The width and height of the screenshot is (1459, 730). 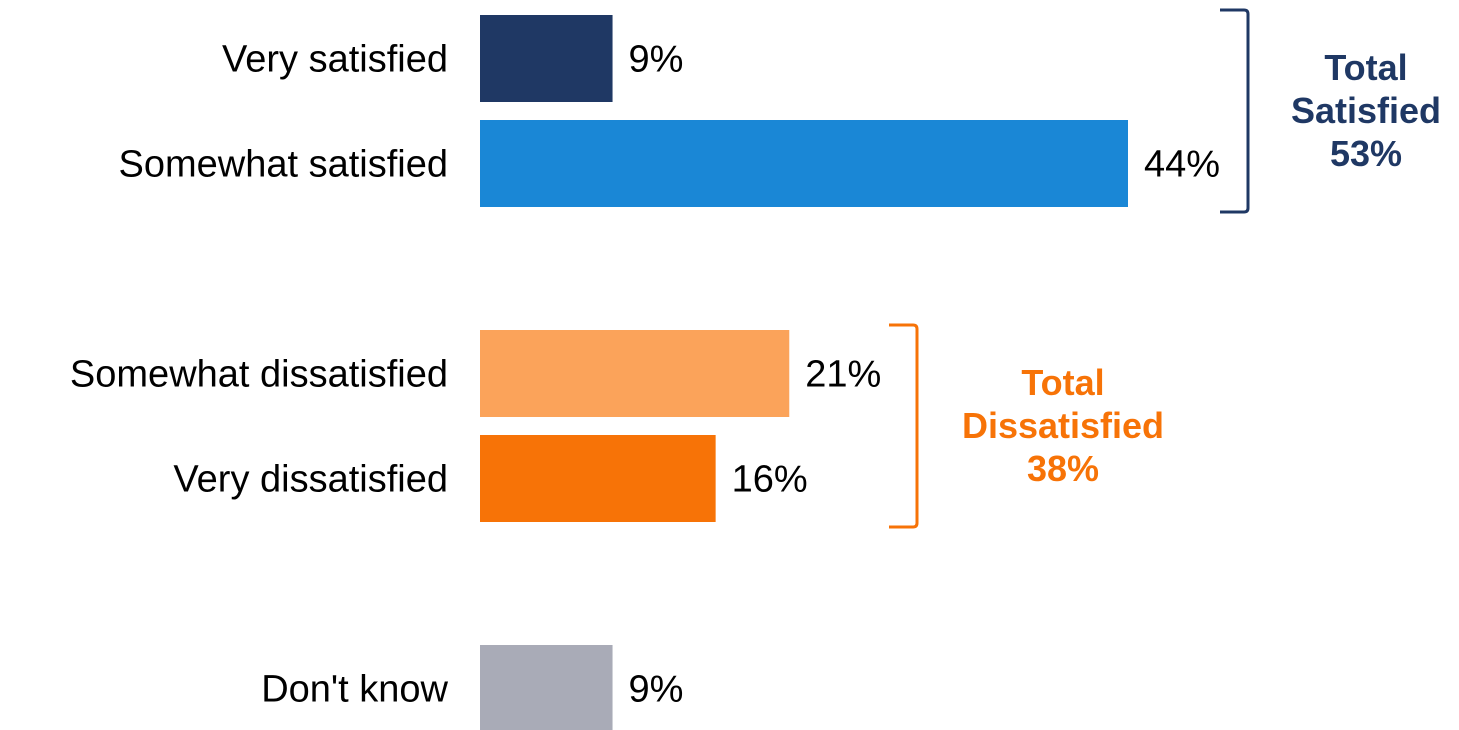 I want to click on value-label-very-satisfied: 9%, so click(x=656, y=60).